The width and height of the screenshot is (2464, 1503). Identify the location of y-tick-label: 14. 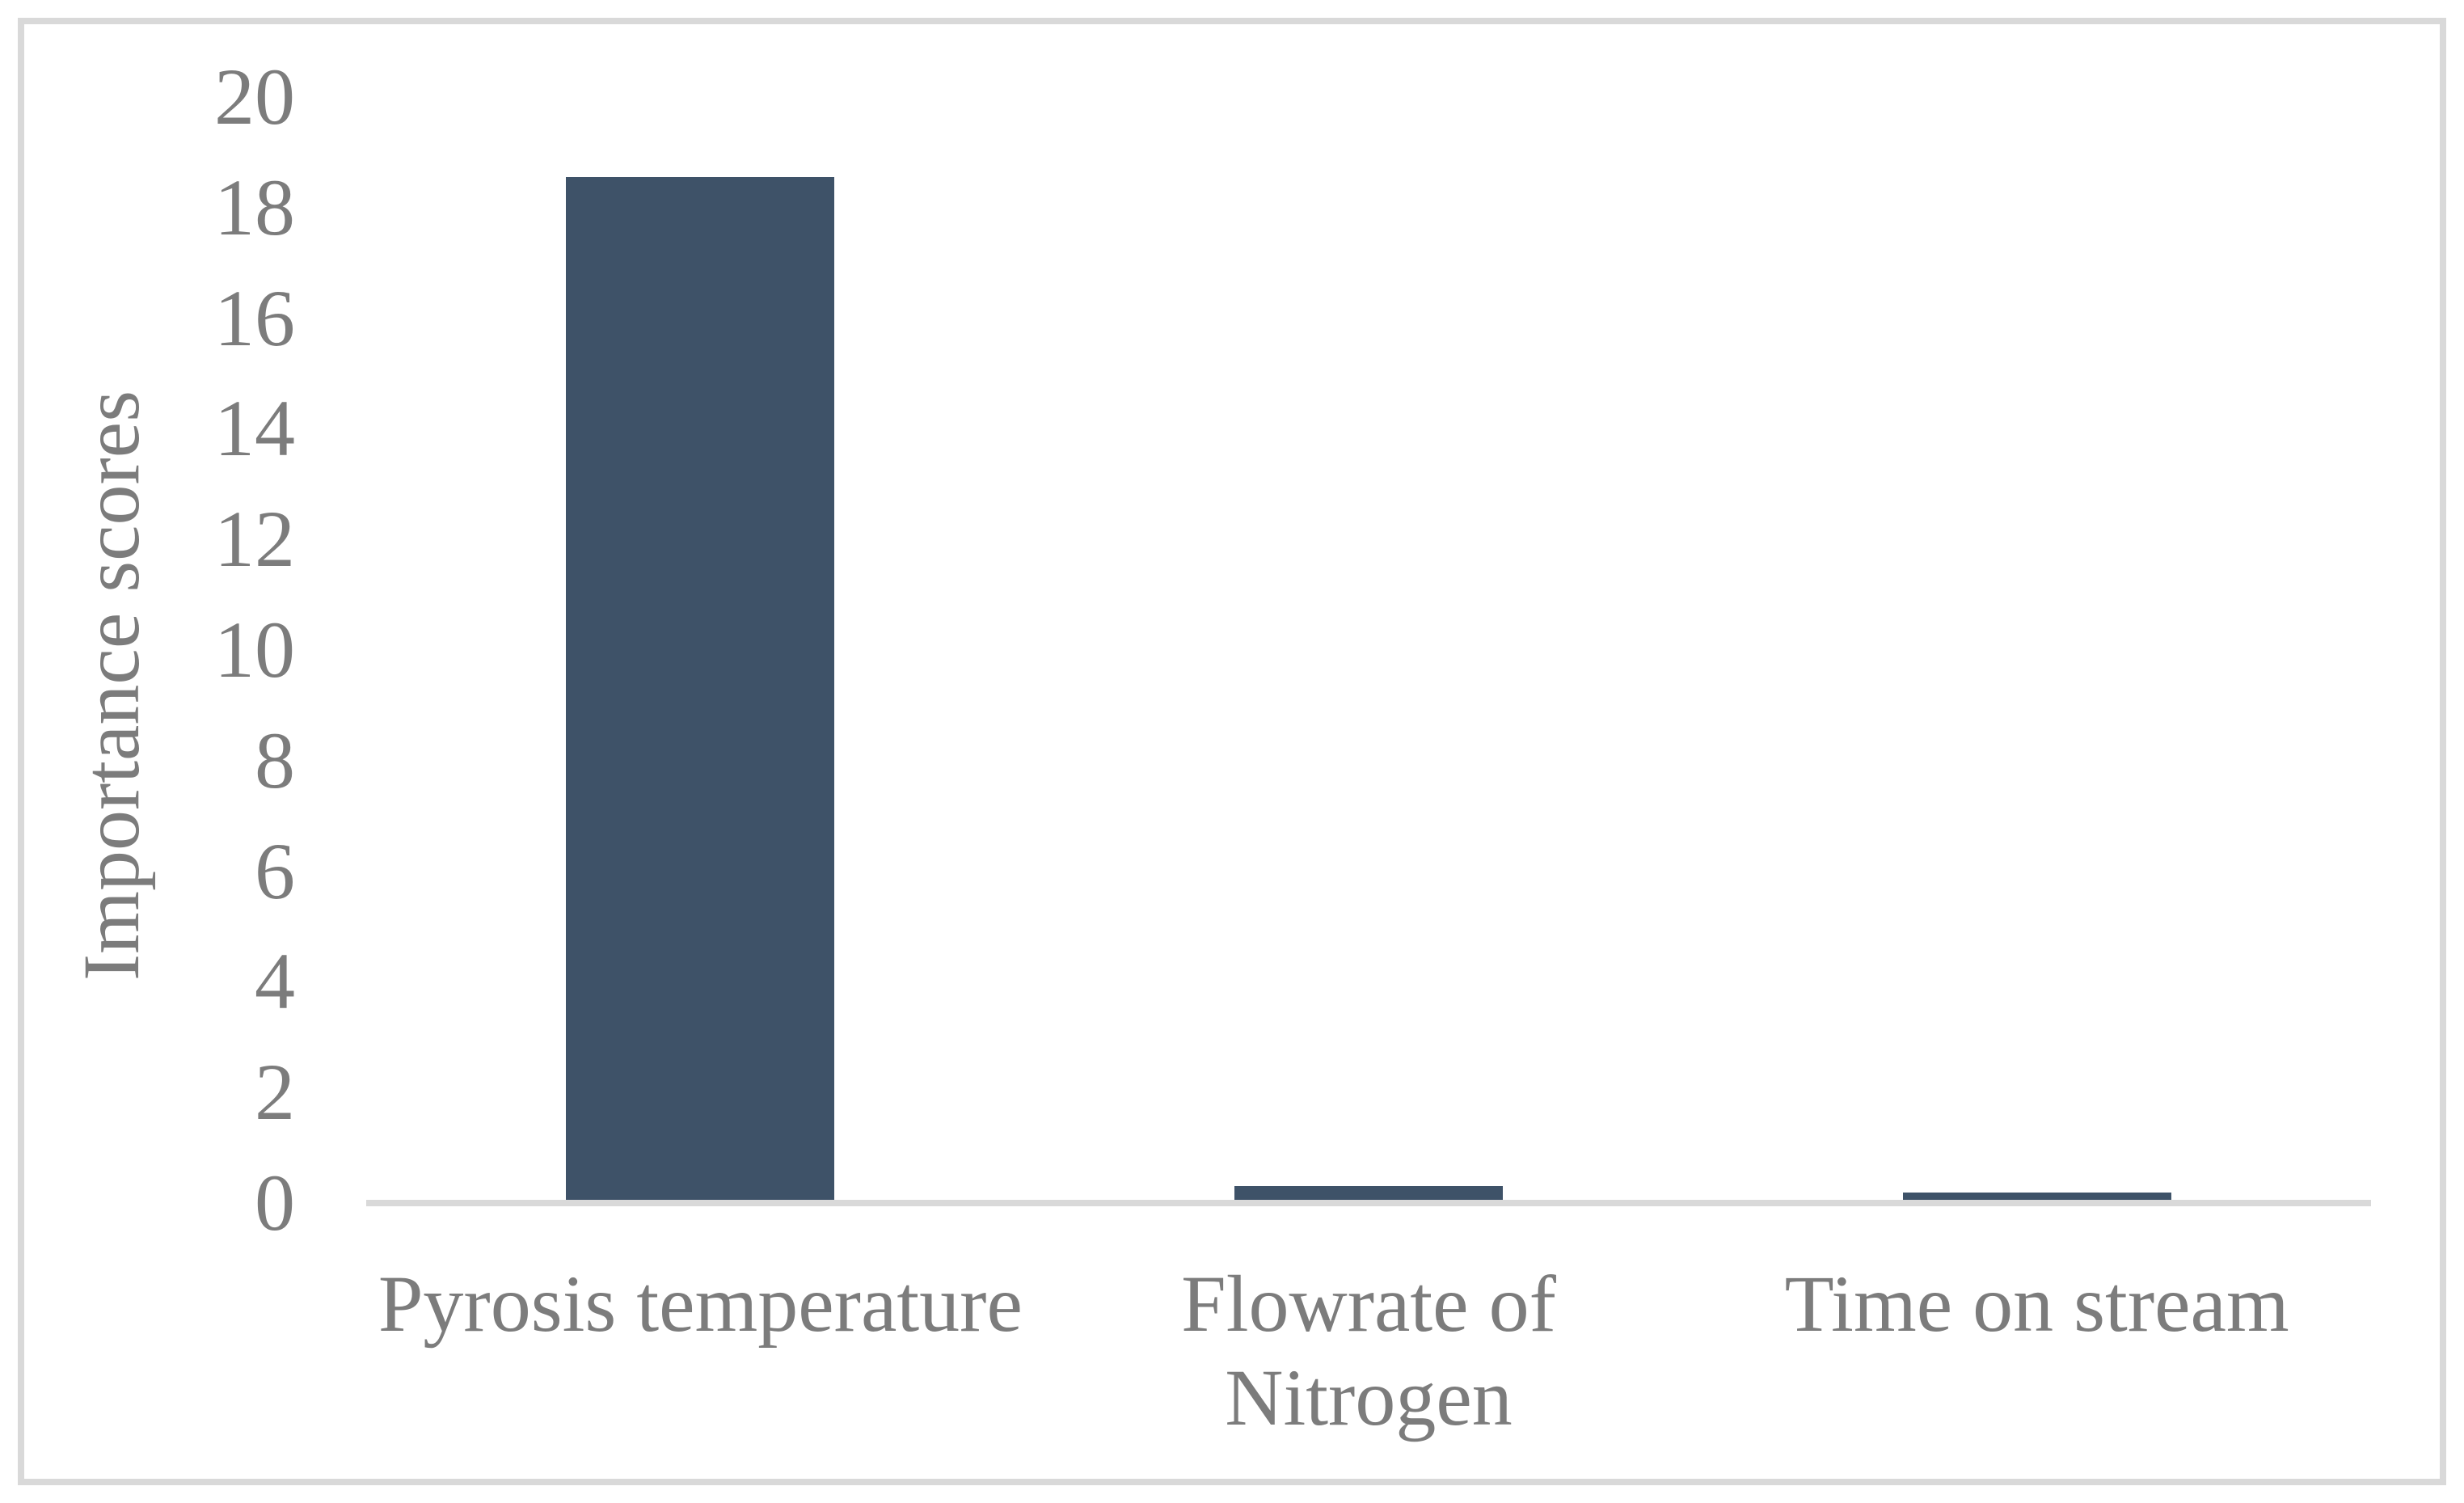
(255, 428).